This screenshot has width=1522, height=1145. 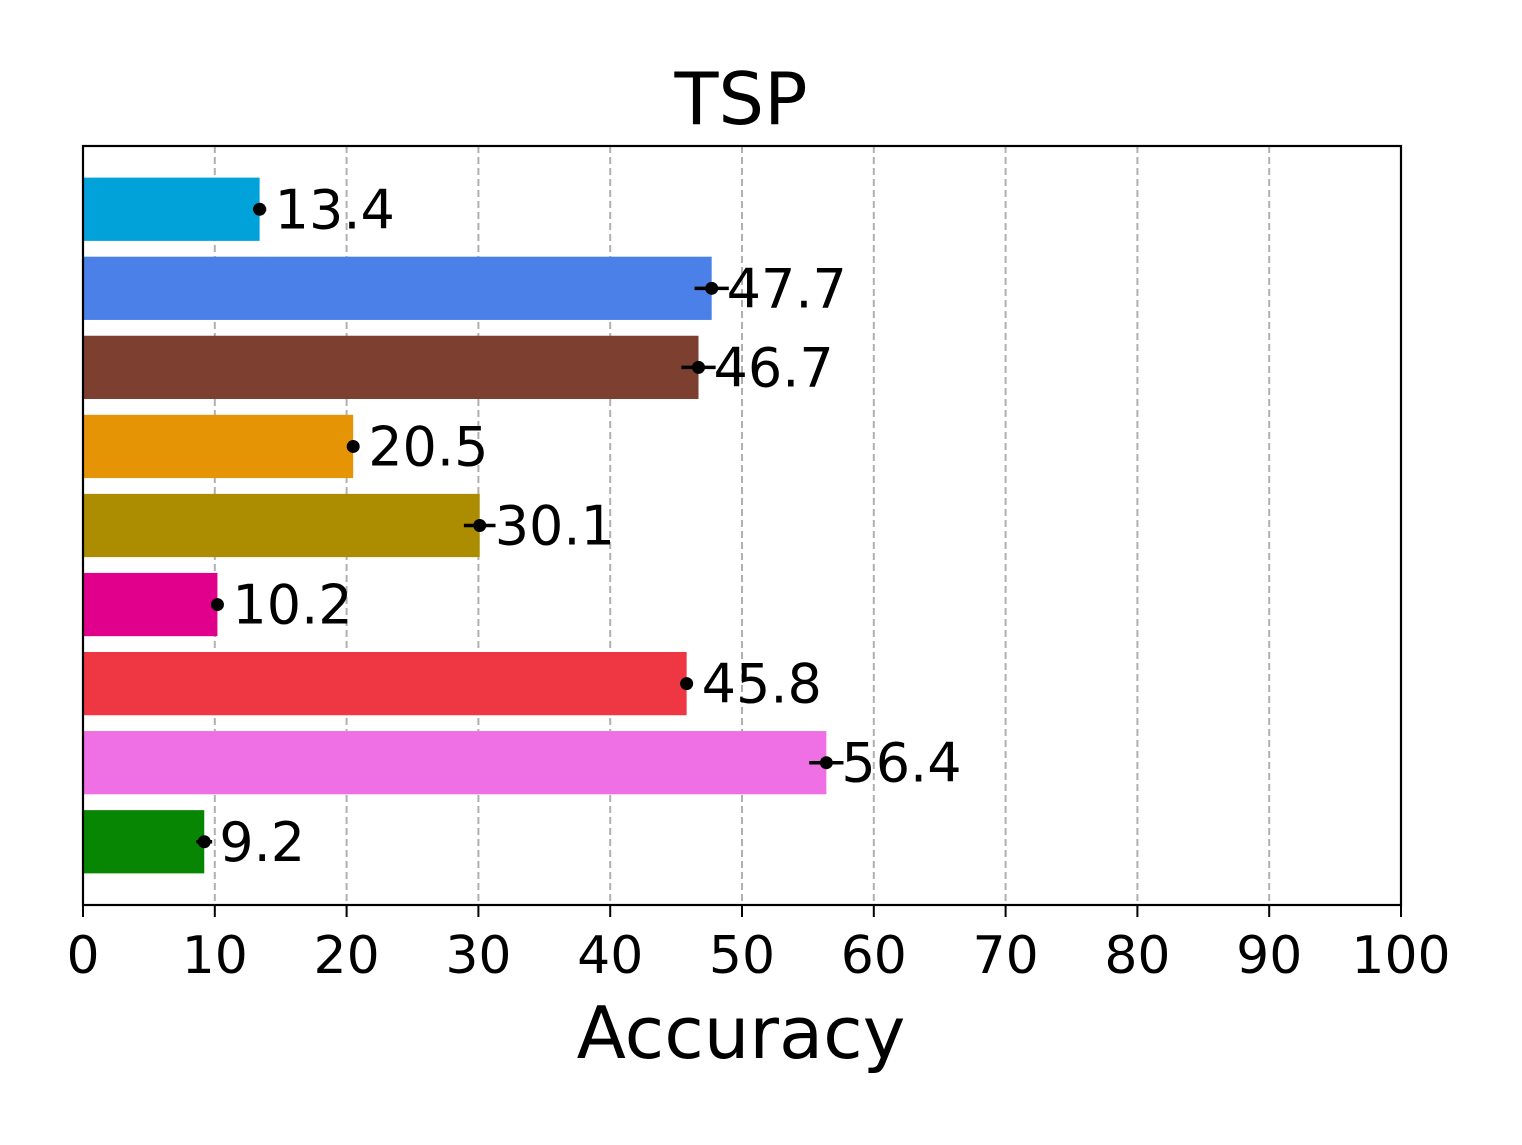 What do you see at coordinates (762, 684) in the screenshot?
I see `bar-value-label: 45.8` at bounding box center [762, 684].